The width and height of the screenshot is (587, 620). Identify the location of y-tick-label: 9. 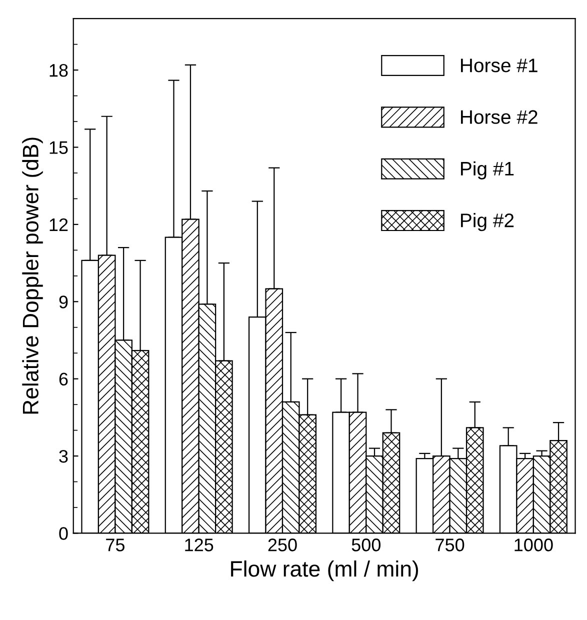
(63, 302).